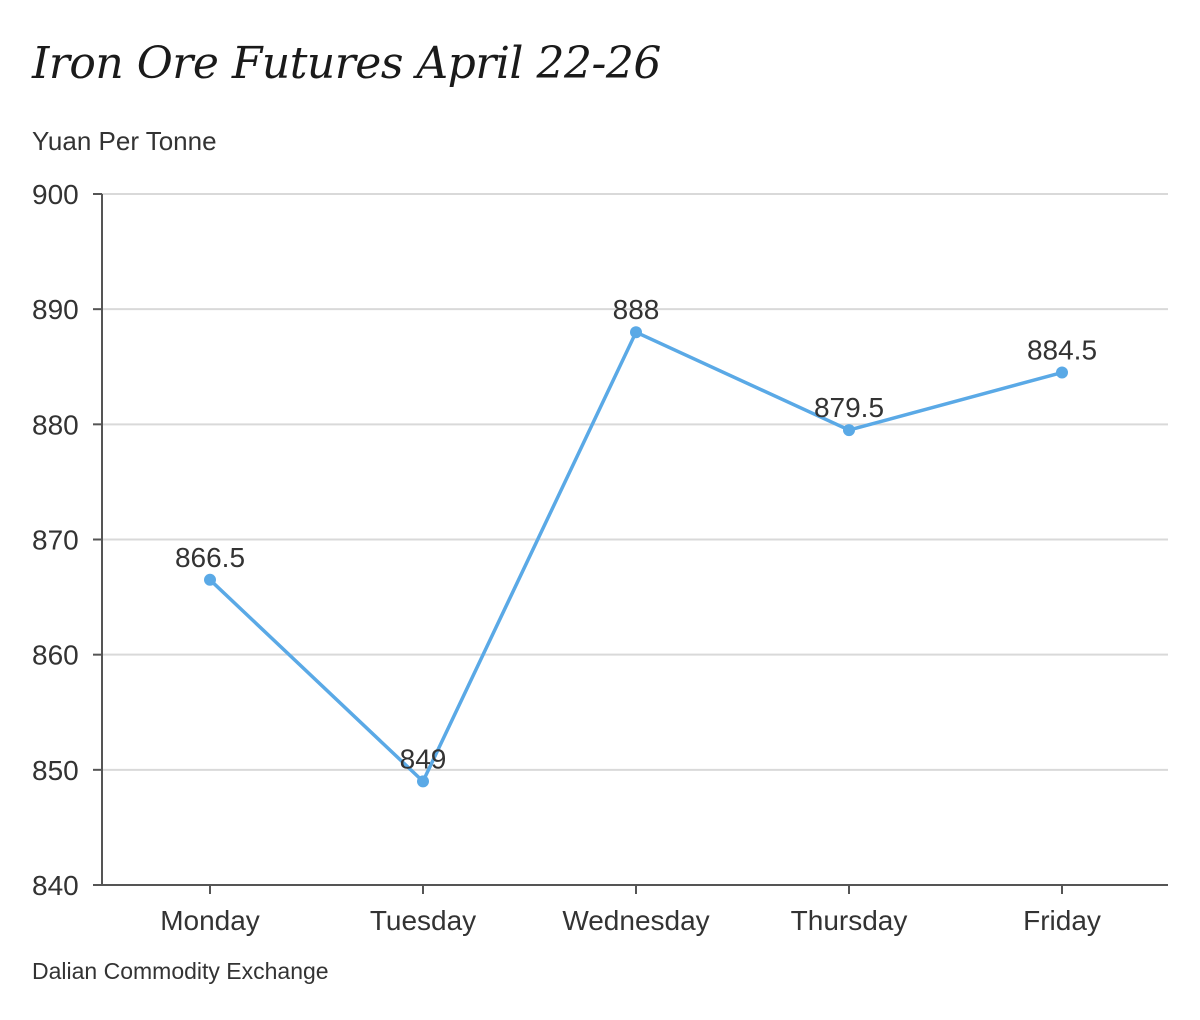  I want to click on data-label: 888, so click(636, 309).